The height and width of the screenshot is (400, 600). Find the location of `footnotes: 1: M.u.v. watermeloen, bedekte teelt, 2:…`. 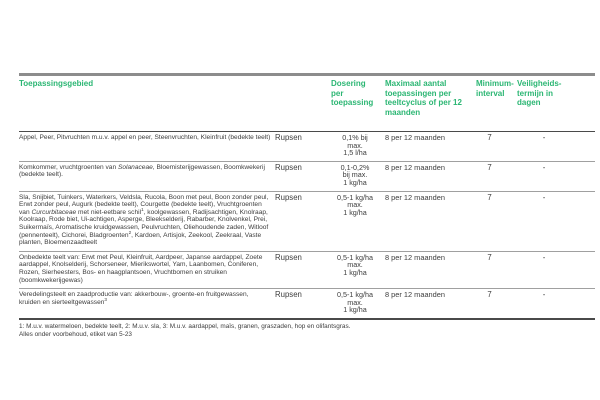

footnotes: 1: M.u.v. watermeloen, bedekte teelt, 2:… is located at coordinates (307, 331).